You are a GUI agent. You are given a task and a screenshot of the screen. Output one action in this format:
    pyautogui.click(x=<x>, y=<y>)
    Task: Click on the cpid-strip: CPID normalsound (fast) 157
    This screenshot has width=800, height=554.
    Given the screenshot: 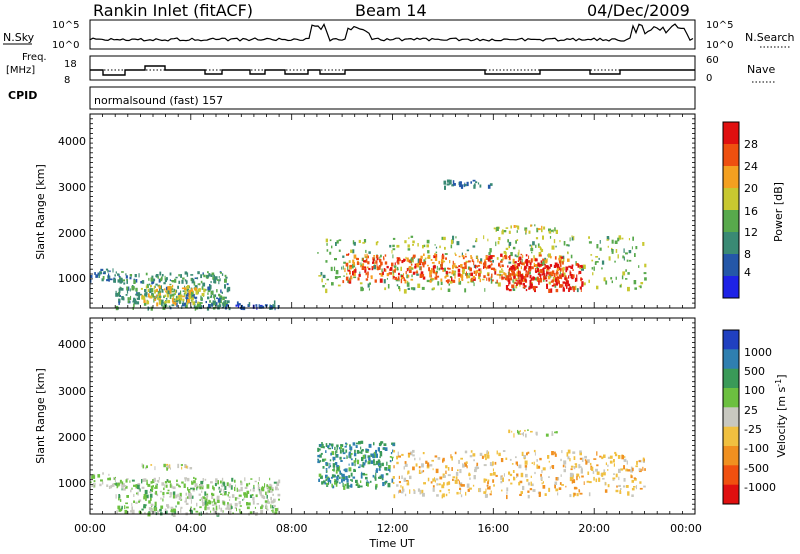 What is the action you would take?
    pyautogui.click(x=352, y=98)
    